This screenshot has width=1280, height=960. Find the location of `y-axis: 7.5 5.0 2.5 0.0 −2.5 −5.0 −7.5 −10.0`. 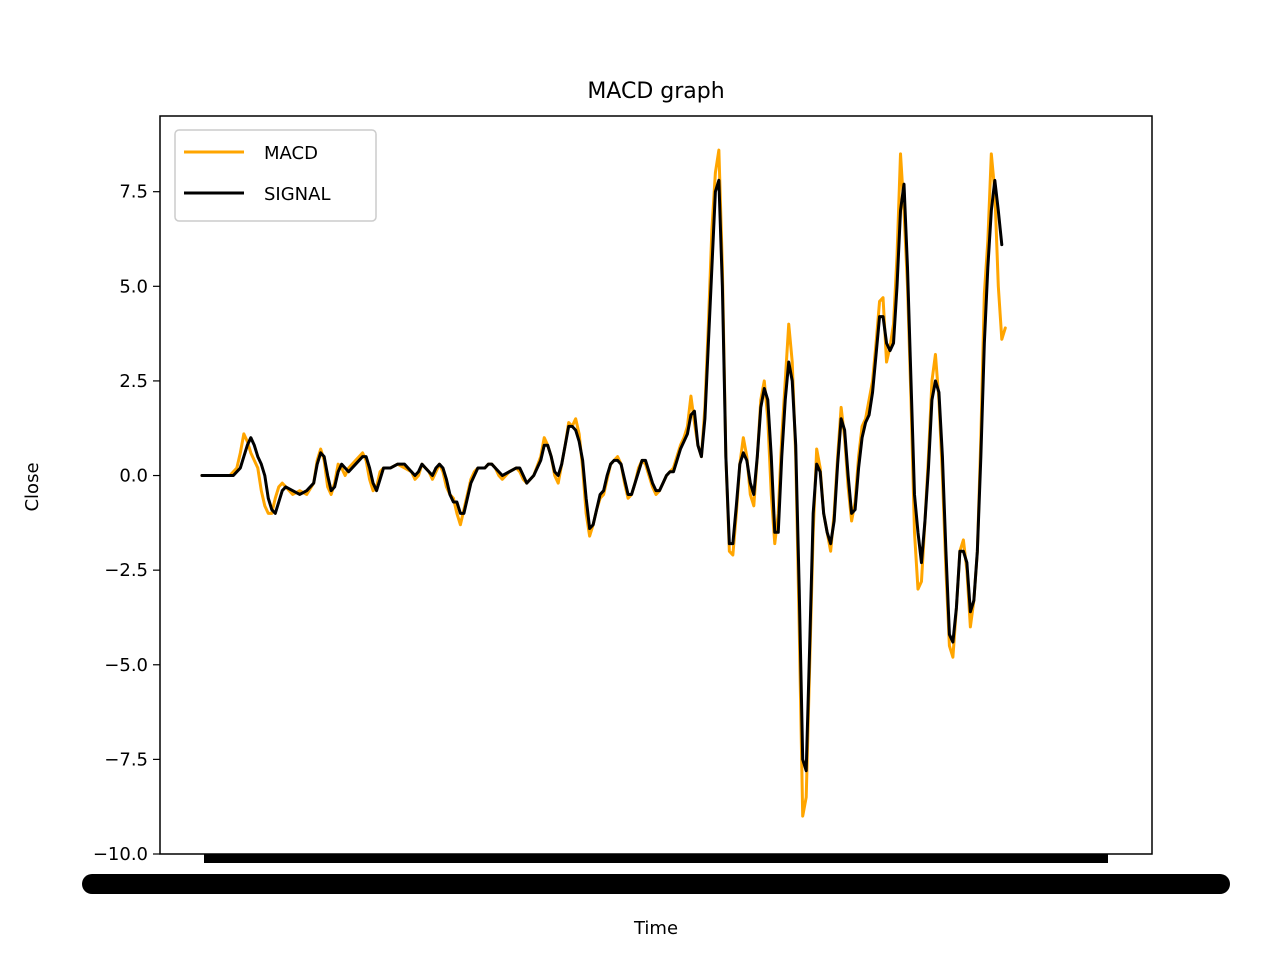

y-axis: 7.5 5.0 2.5 0.0 −2.5 −5.0 −7.5 −10.0 is located at coordinates (126, 523).